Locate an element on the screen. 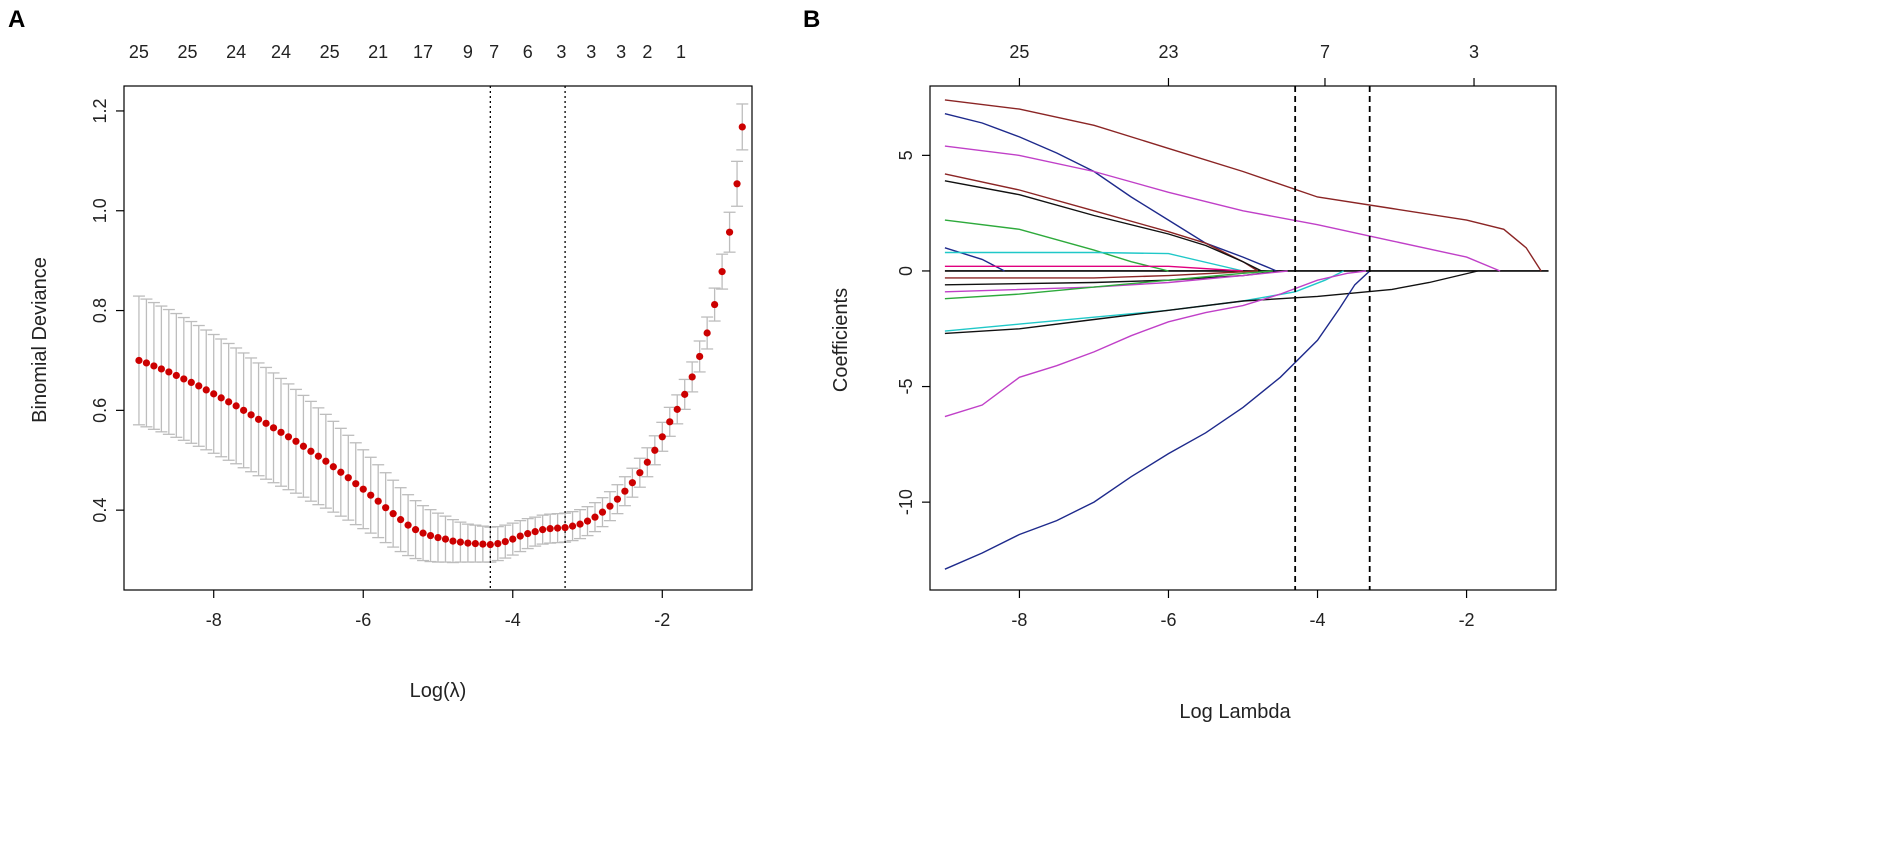 The height and width of the screenshot is (851, 1901). coefficient-path-s14 is located at coordinates (1144, 301).